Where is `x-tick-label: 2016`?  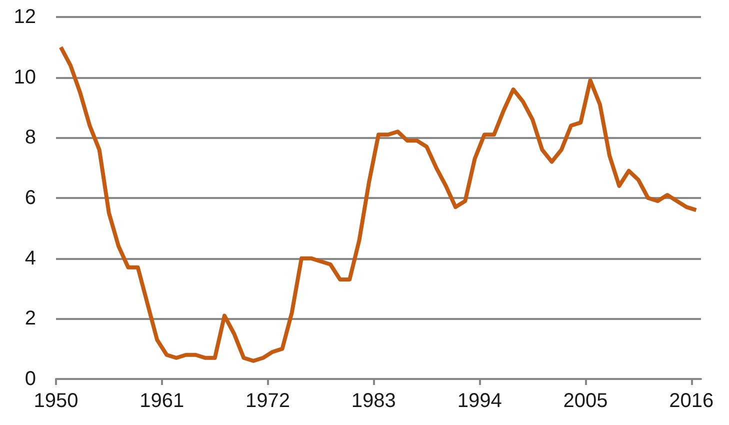 x-tick-label: 2016 is located at coordinates (691, 401).